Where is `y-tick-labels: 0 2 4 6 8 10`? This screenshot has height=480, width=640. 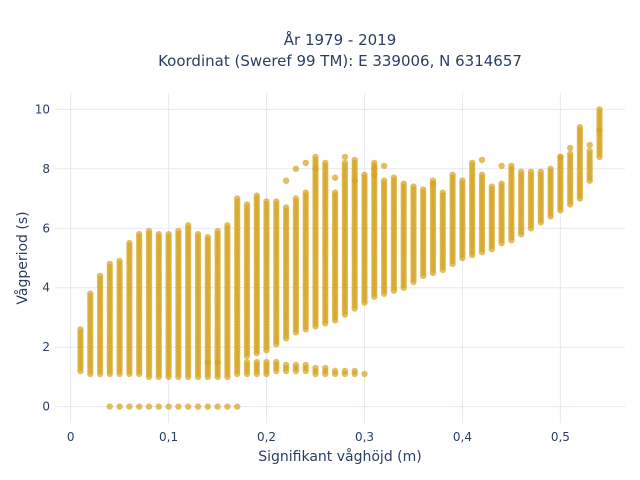 y-tick-labels: 0 2 4 6 8 10 is located at coordinates (42, 257).